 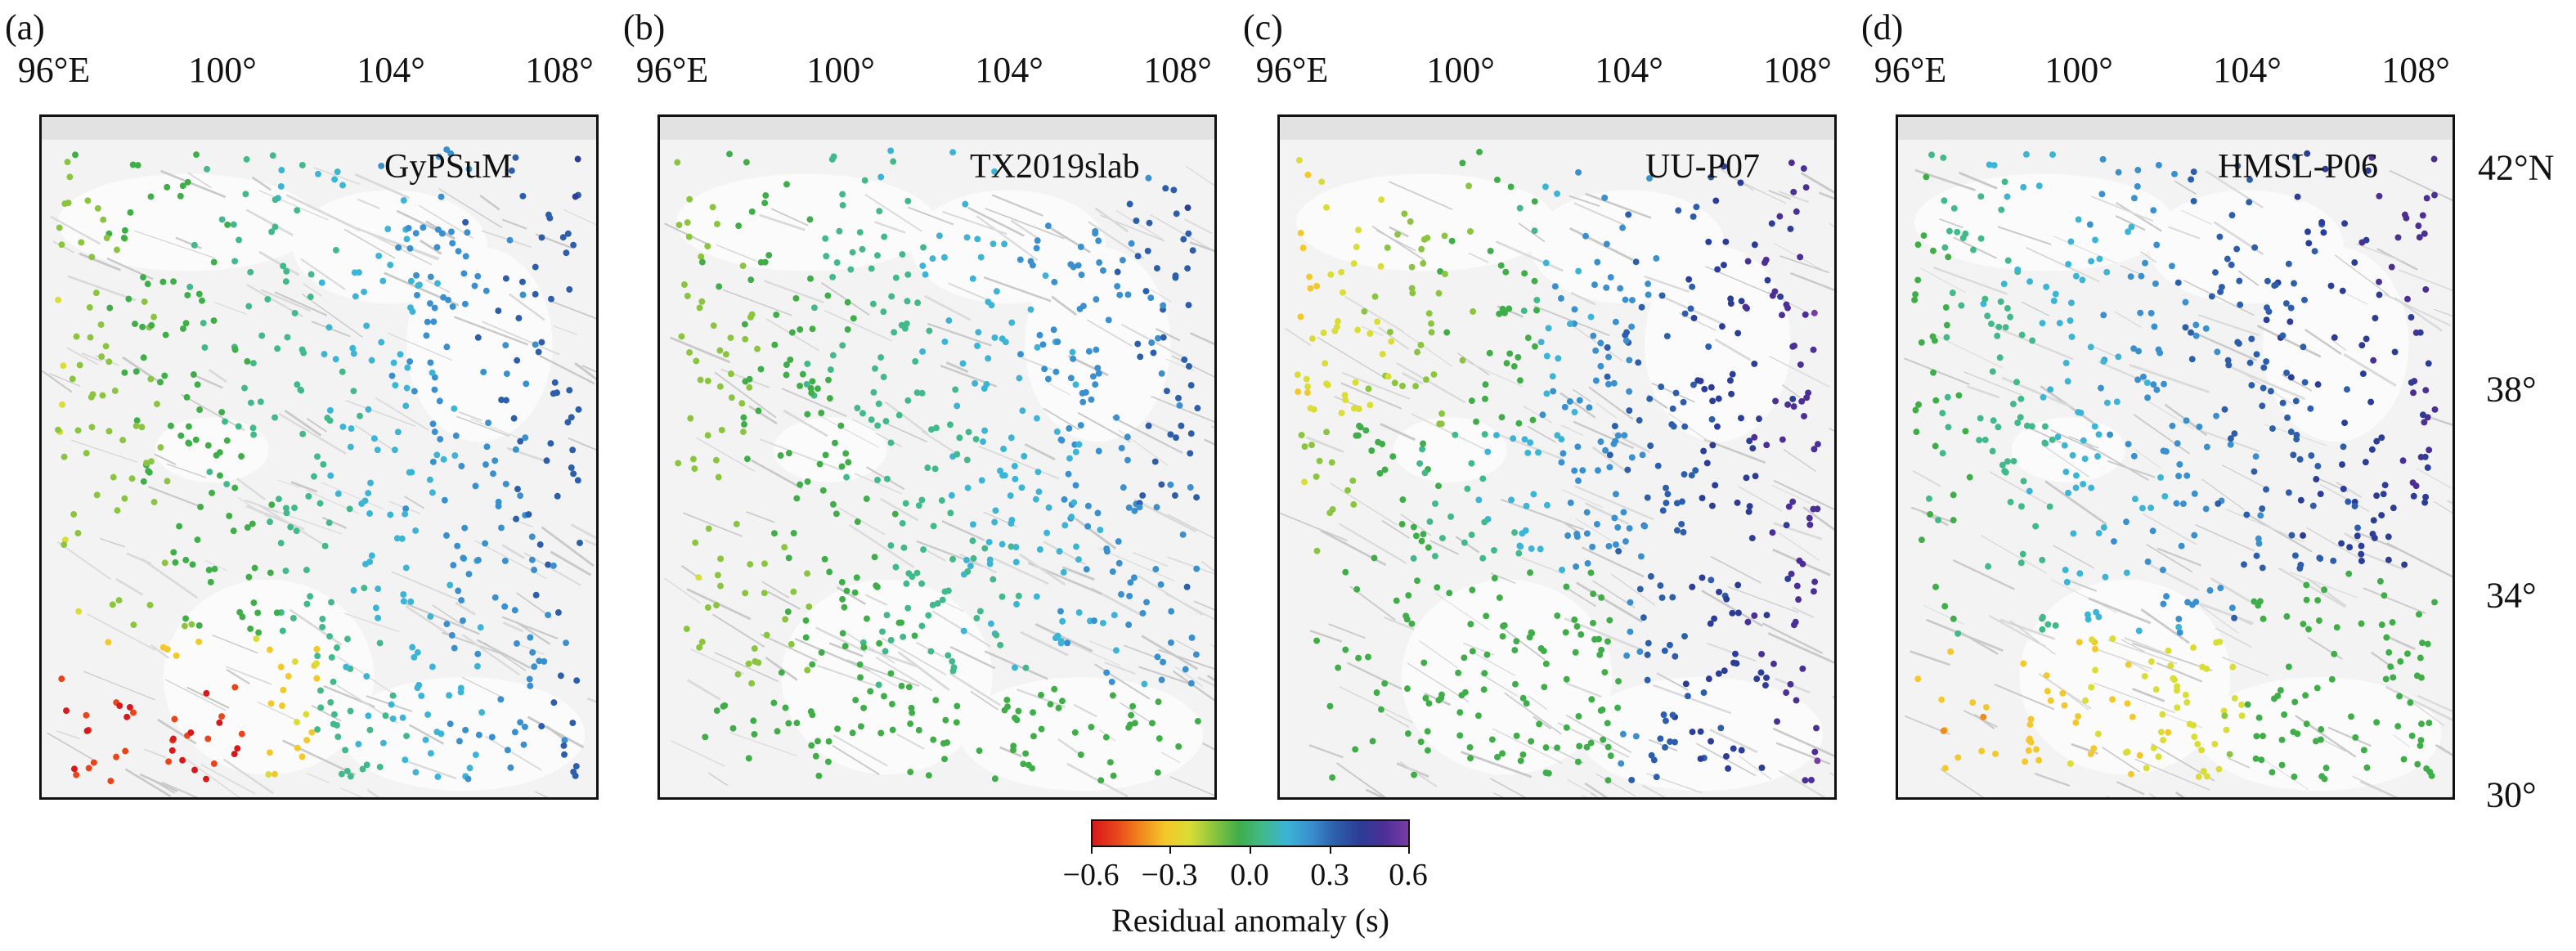 What do you see at coordinates (1081, 734) in the screenshot?
I see `terrain-basin` at bounding box center [1081, 734].